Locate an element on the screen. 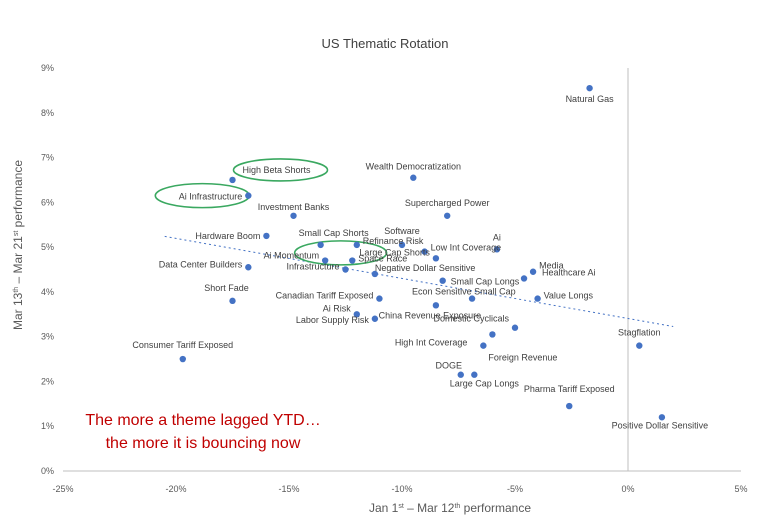 The image size is (782, 520). point-label: Ai is located at coordinates (497, 237).